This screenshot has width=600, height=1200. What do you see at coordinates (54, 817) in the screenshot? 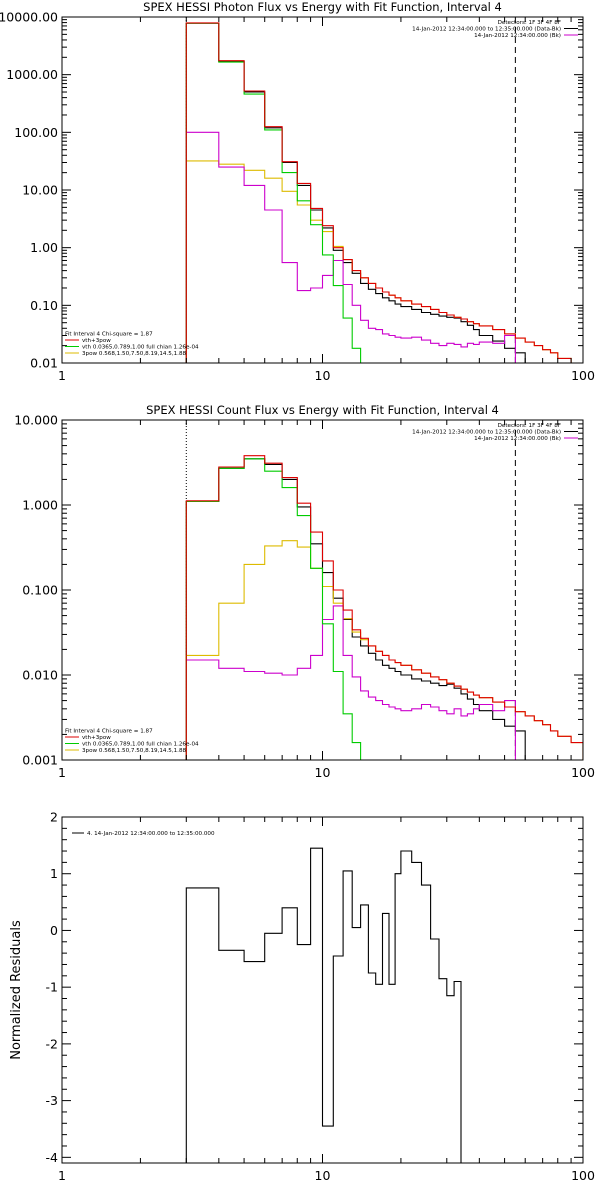
I see `y-tick-label: 2` at bounding box center [54, 817].